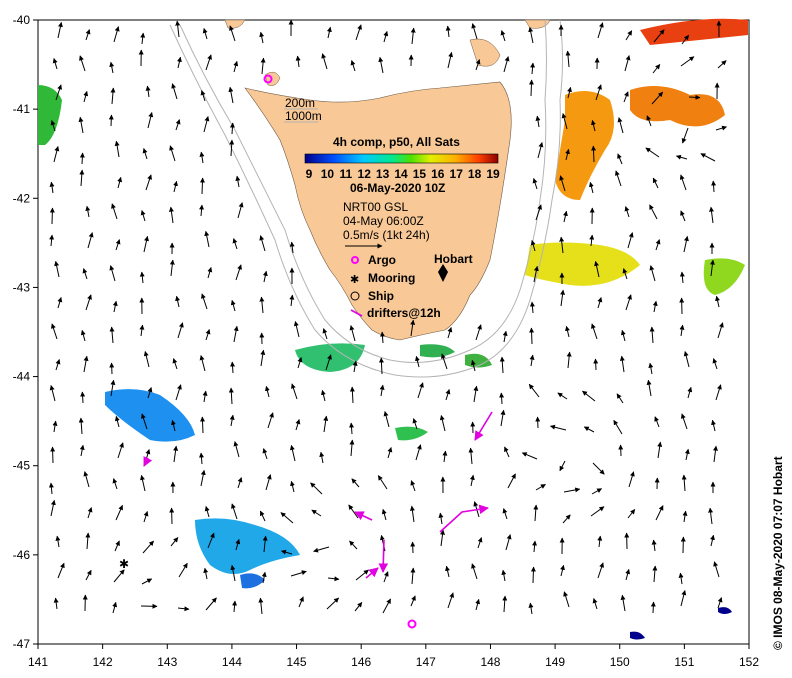  Describe the element at coordinates (382, 260) in the screenshot. I see `argo-legend-label: Argo` at that location.